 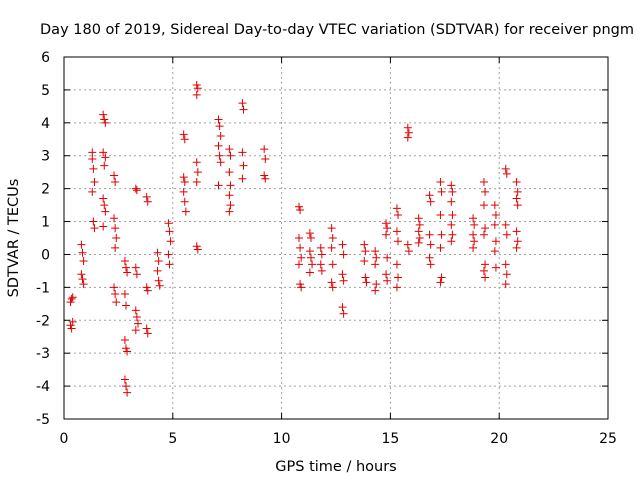 I want to click on y-tick-label: 2, so click(x=45, y=190).